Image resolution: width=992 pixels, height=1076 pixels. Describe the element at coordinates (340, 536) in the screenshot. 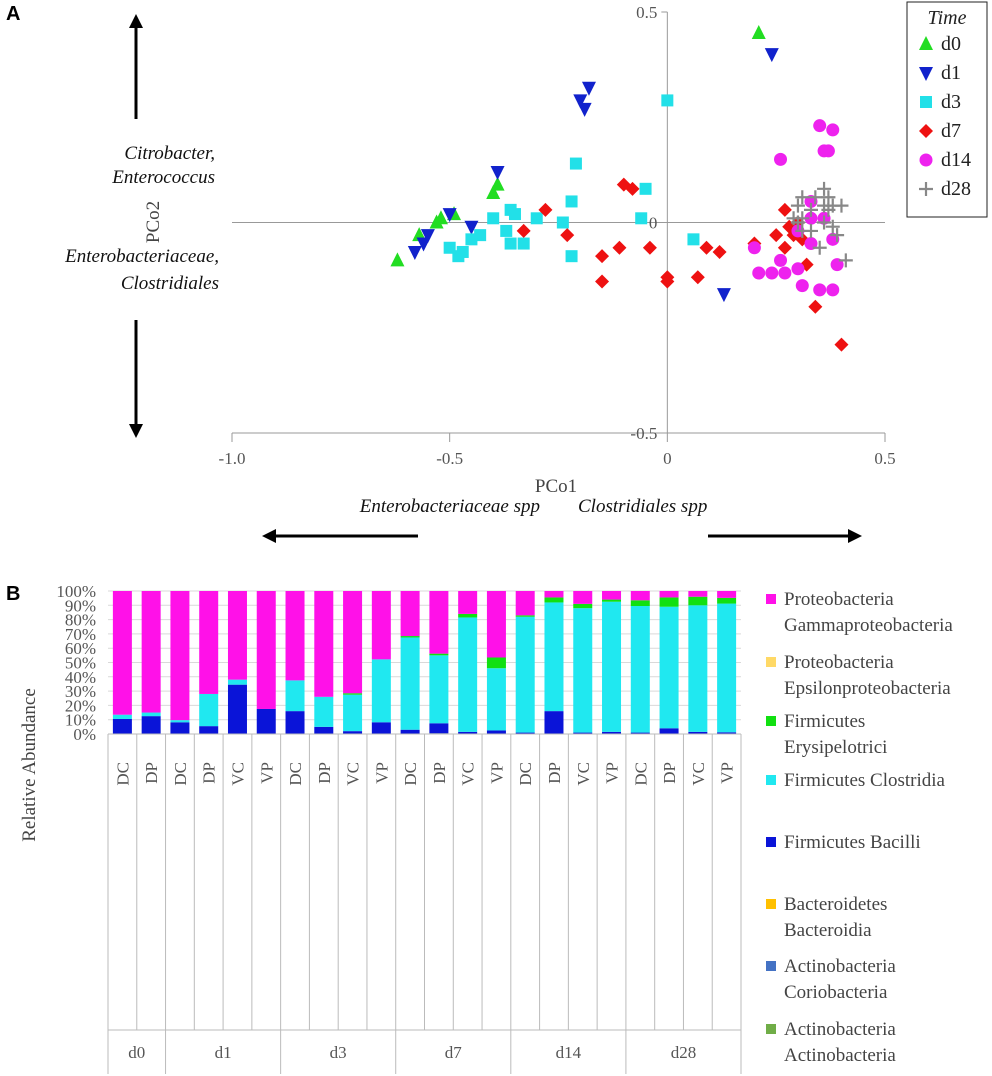

I see `arrow-left` at that location.